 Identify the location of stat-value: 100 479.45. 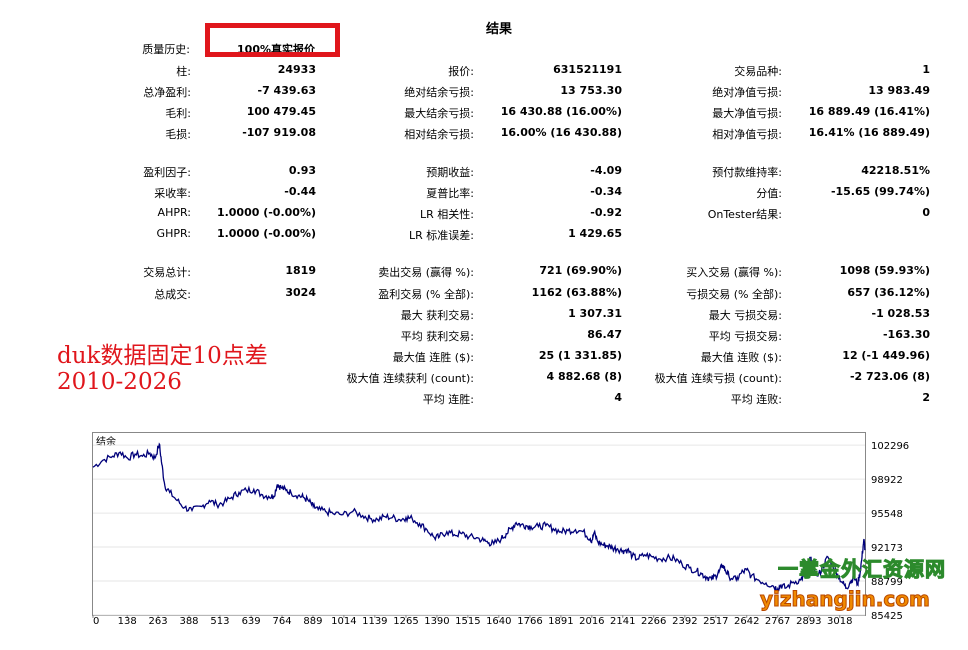
(281, 111).